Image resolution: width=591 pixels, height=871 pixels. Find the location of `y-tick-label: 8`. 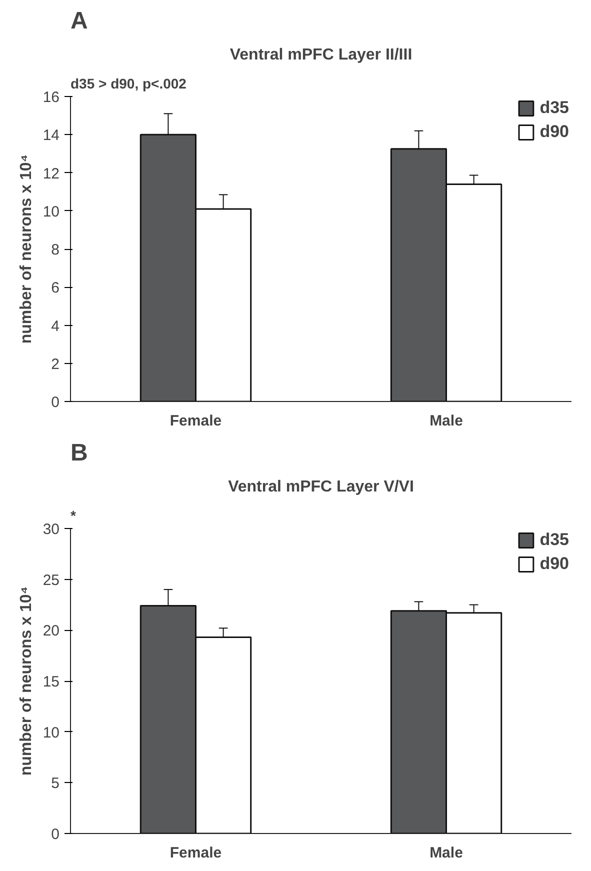

y-tick-label: 8 is located at coordinates (55, 250).